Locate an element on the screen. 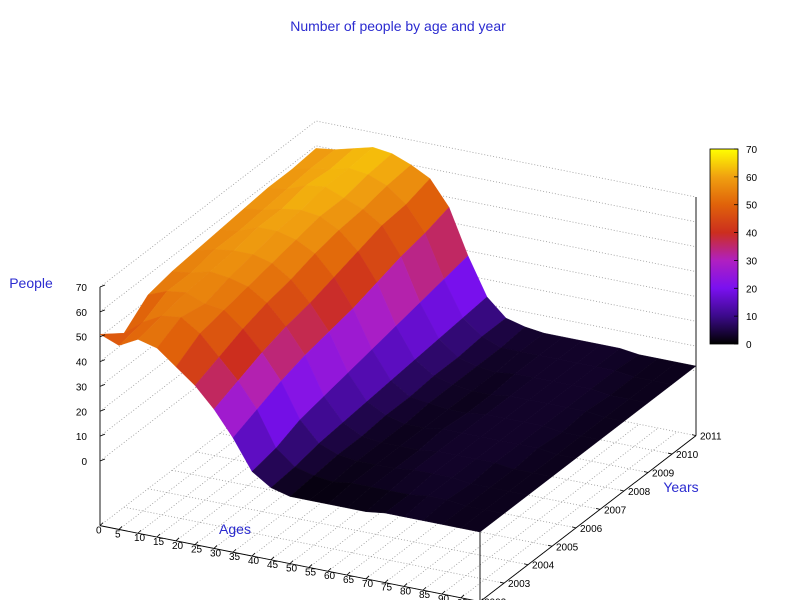 Image resolution: width=800 pixels, height=600 pixels. year-tick-label: 2004 is located at coordinates (543, 566).